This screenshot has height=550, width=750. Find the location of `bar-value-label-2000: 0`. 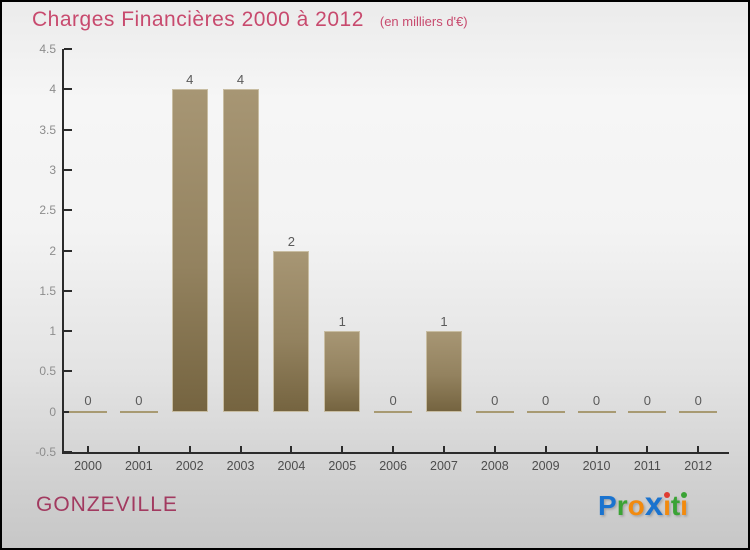

bar-value-label-2000: 0 is located at coordinates (88, 400).